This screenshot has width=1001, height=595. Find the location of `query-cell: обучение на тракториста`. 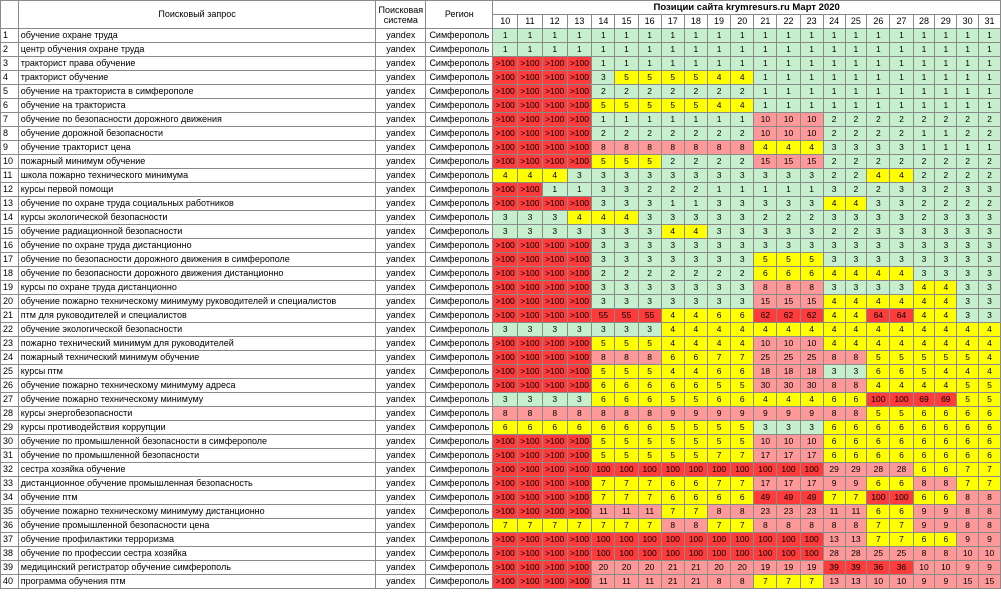

query-cell: обучение на тракториста is located at coordinates (197, 105).